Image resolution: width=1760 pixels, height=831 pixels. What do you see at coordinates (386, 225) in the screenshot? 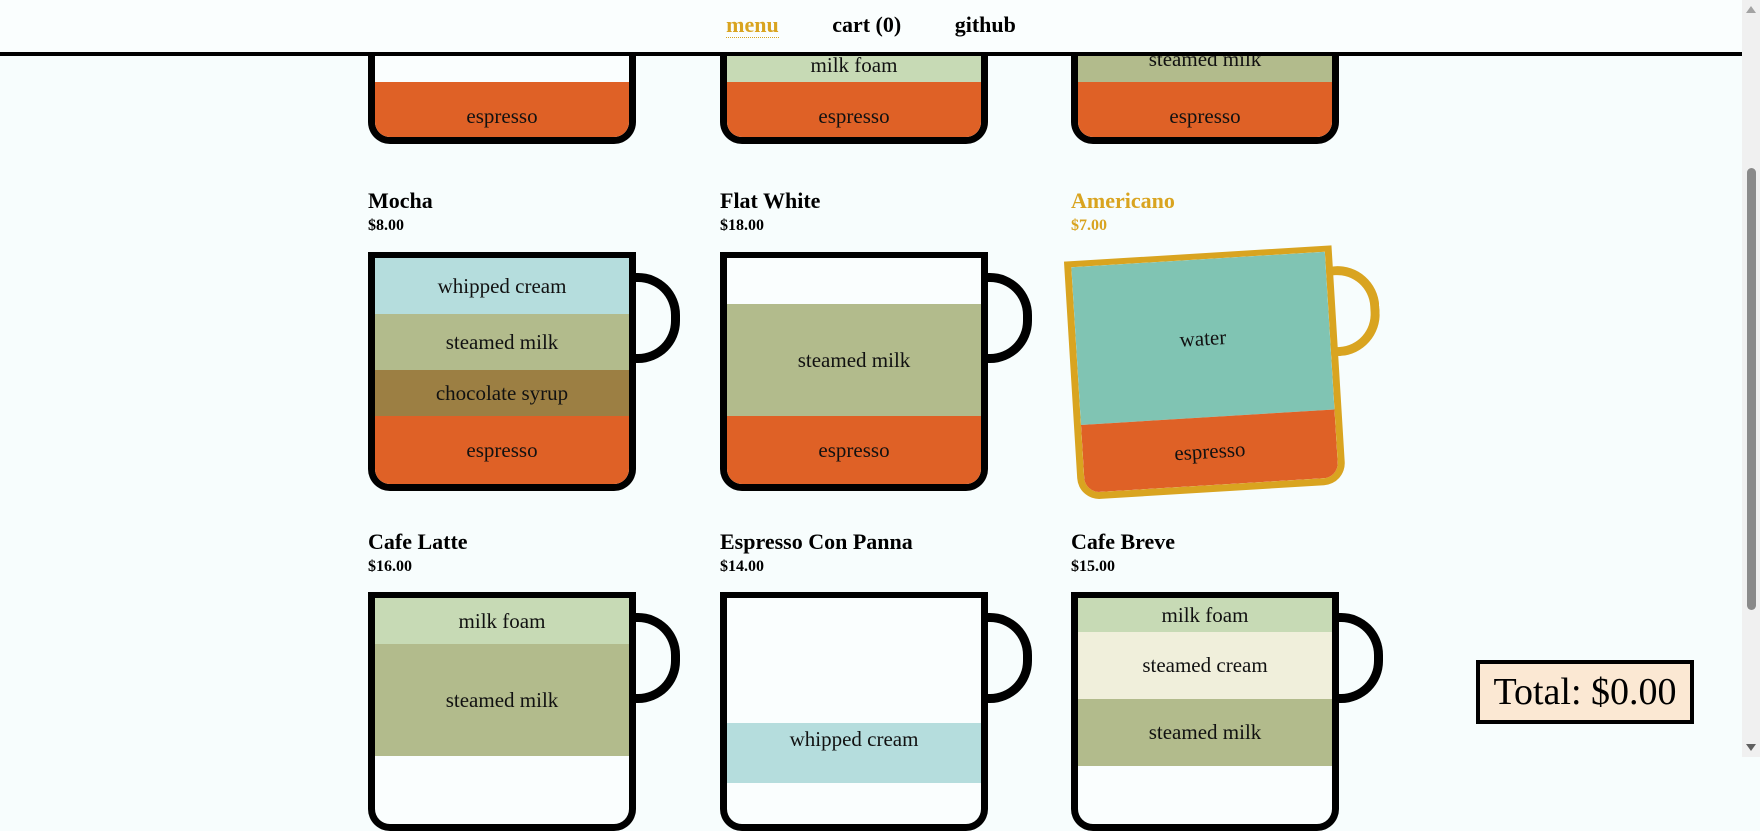
I see `item-price: $8.00` at bounding box center [386, 225].